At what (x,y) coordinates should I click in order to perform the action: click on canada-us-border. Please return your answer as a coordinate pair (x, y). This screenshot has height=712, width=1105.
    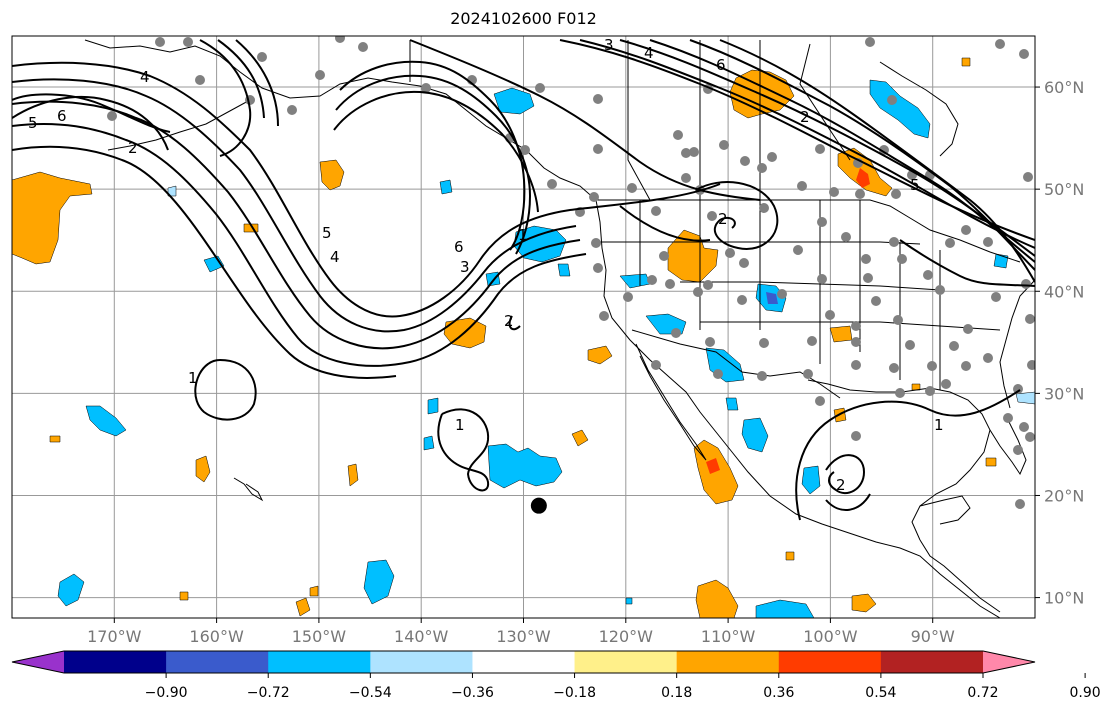
    Looking at the image, I should click on (808, 231).